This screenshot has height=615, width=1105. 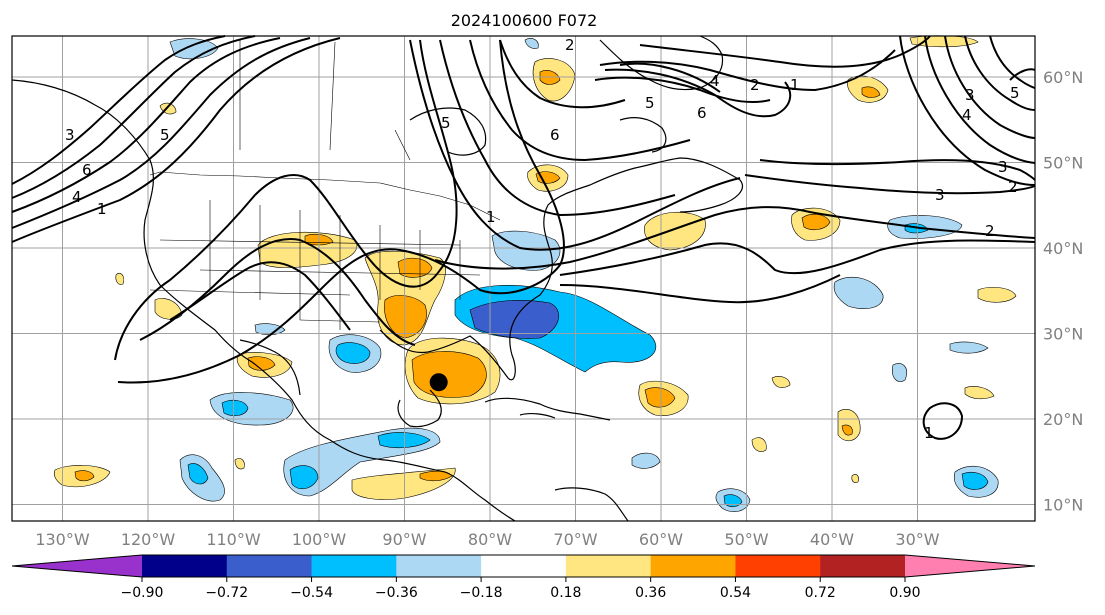 I want to click on longitude-label: 30°W, so click(x=917, y=539).